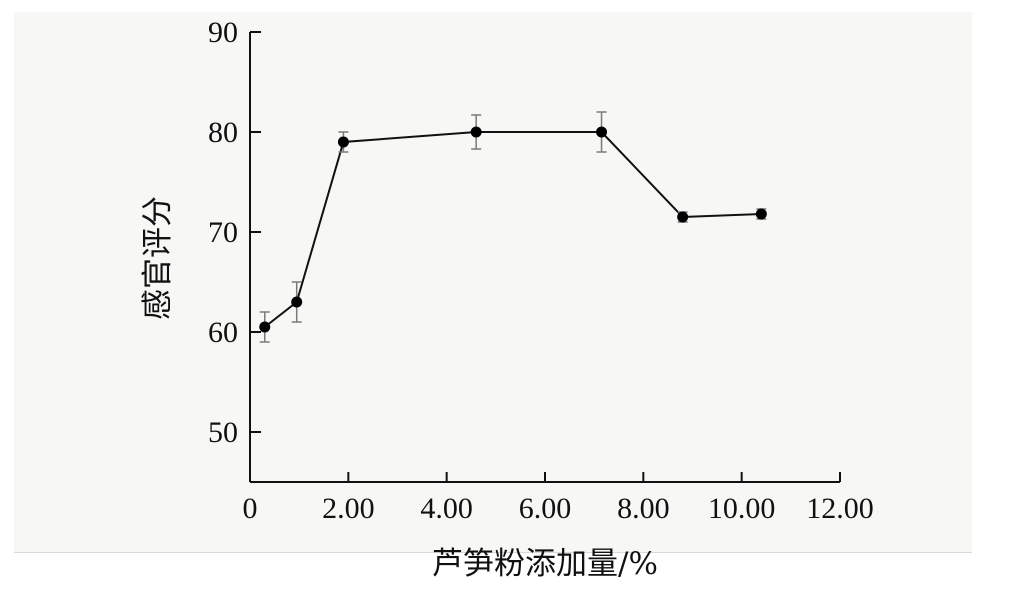 This screenshot has height=594, width=1021. I want to click on y-tick-label: 80, so click(223, 132).